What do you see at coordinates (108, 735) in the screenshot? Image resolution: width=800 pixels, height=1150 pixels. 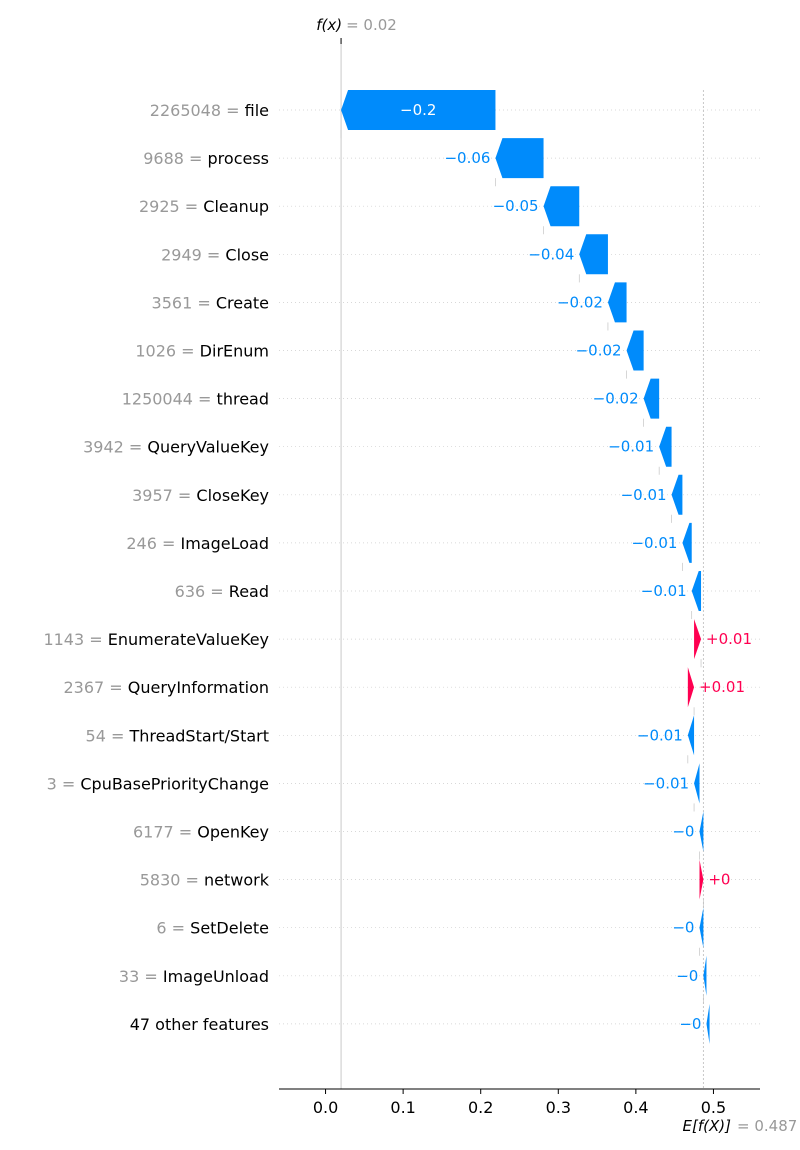 I see `feature-value: 54 =` at bounding box center [108, 735].